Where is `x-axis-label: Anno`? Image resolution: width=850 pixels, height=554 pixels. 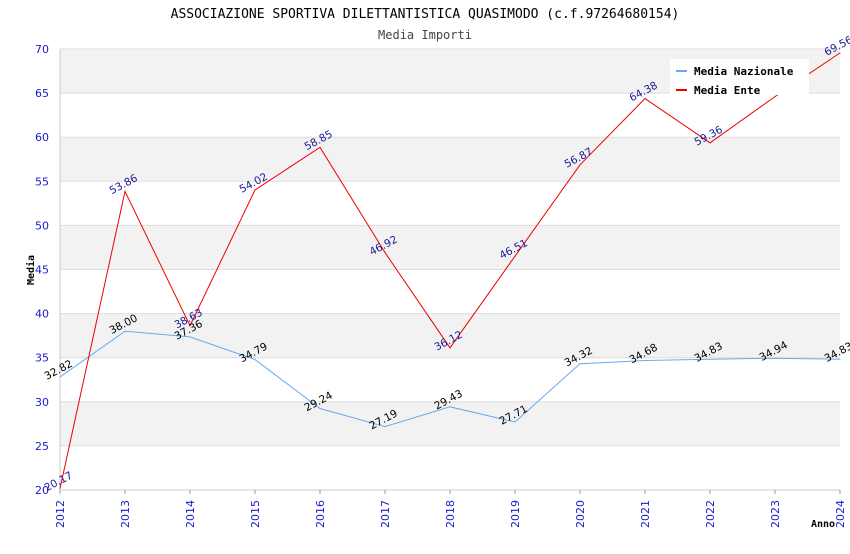 x-axis-label: Anno is located at coordinates (823, 524).